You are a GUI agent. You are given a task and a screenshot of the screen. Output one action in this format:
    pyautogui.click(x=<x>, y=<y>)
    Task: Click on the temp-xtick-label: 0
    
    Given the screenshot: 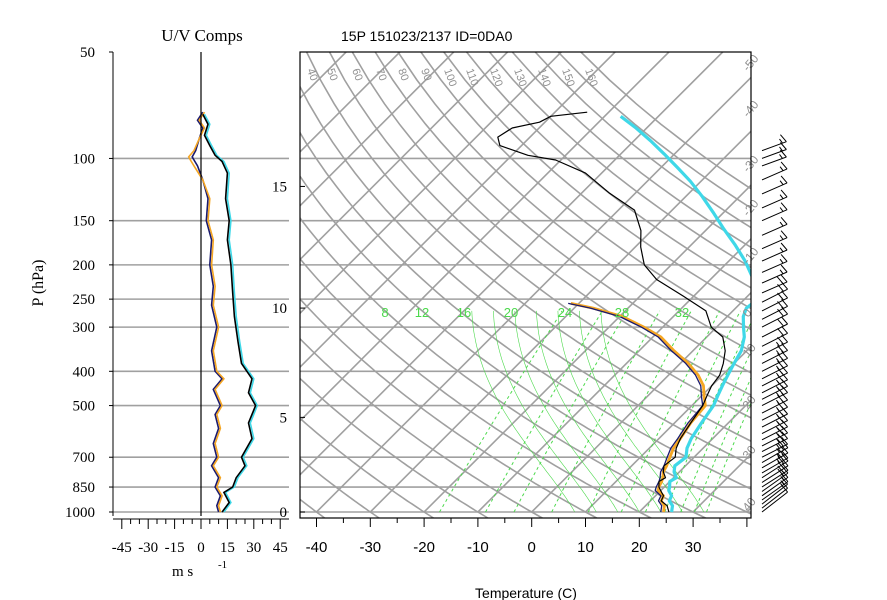 What is the action you would take?
    pyautogui.click(x=532, y=547)
    